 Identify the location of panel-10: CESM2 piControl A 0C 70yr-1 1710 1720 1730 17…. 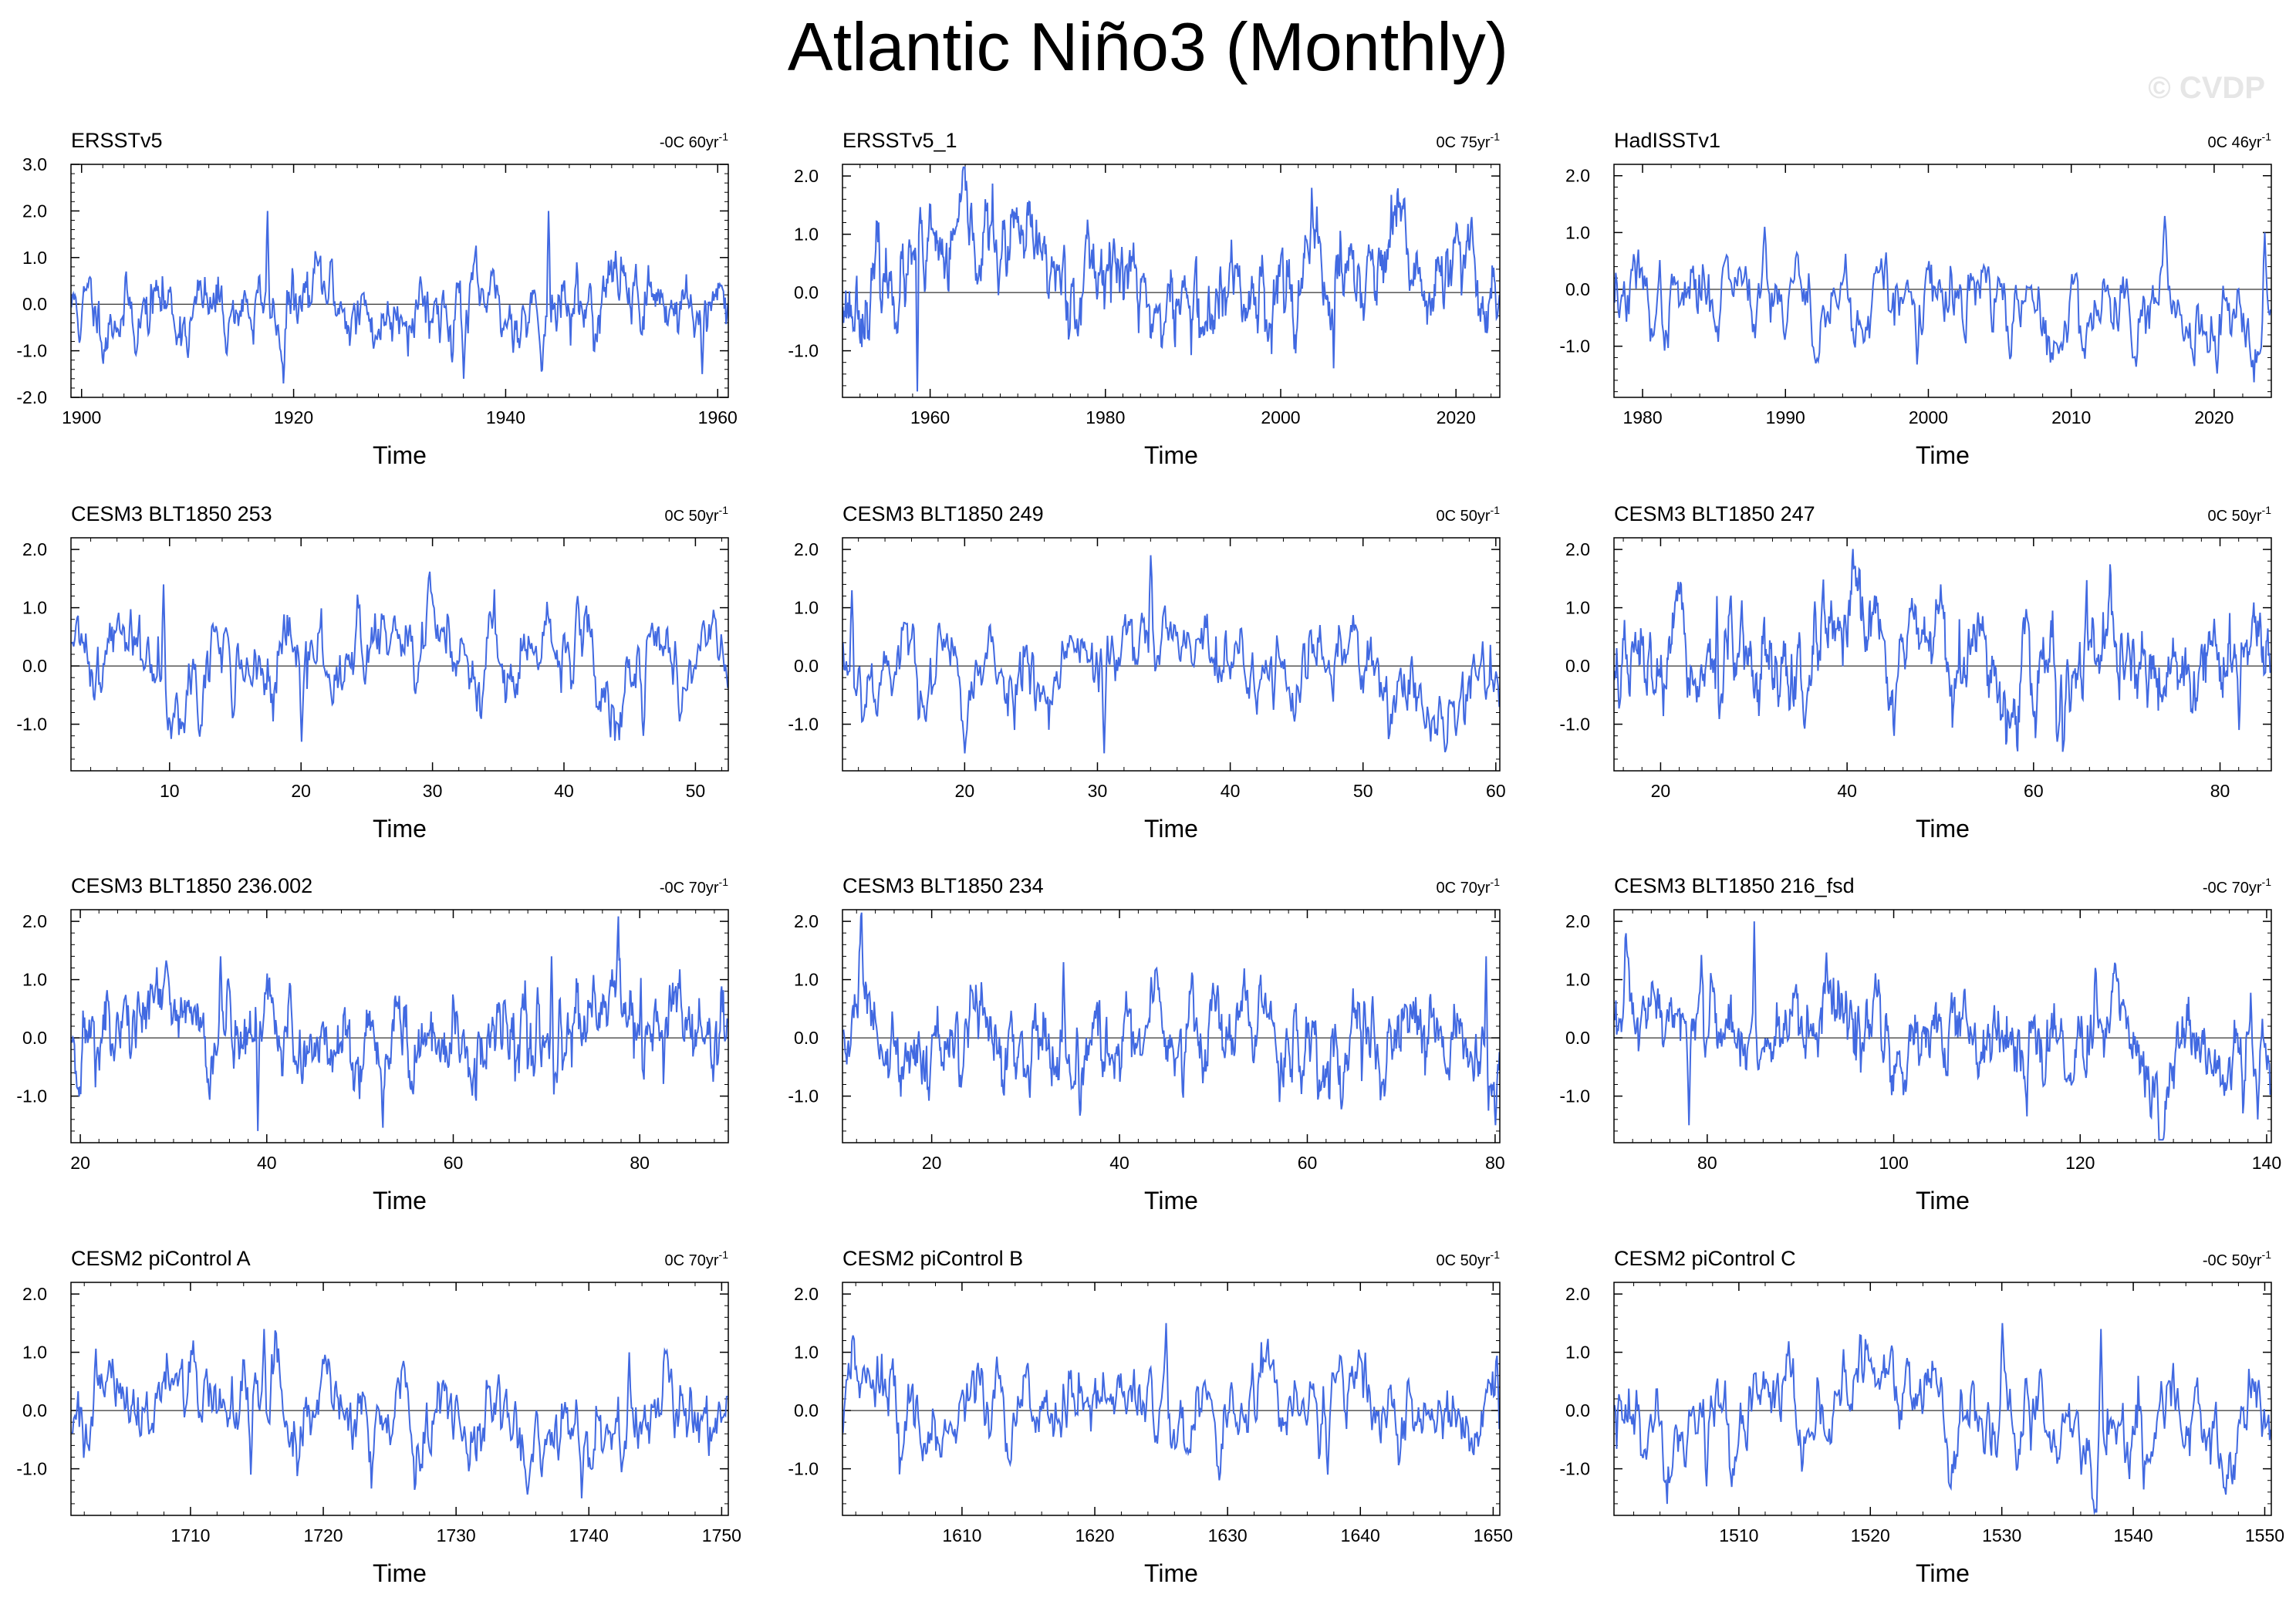
(378, 1417).